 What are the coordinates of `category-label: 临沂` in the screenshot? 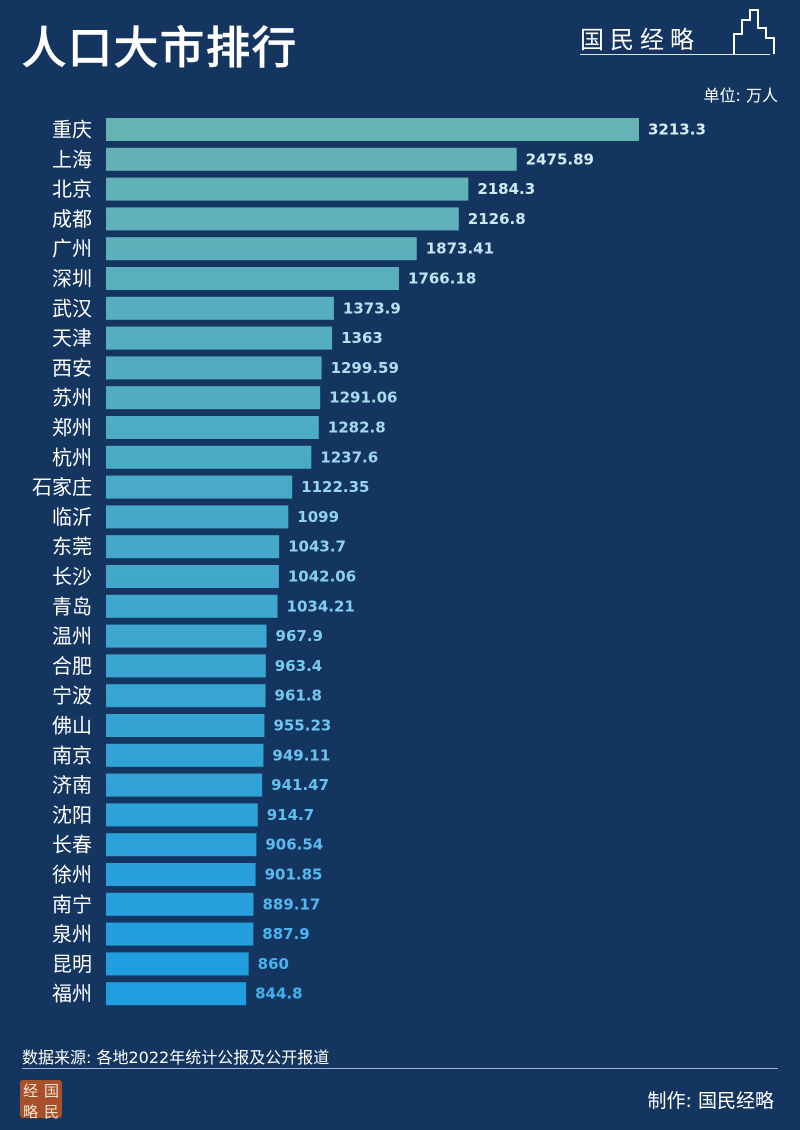 It's located at (72, 517).